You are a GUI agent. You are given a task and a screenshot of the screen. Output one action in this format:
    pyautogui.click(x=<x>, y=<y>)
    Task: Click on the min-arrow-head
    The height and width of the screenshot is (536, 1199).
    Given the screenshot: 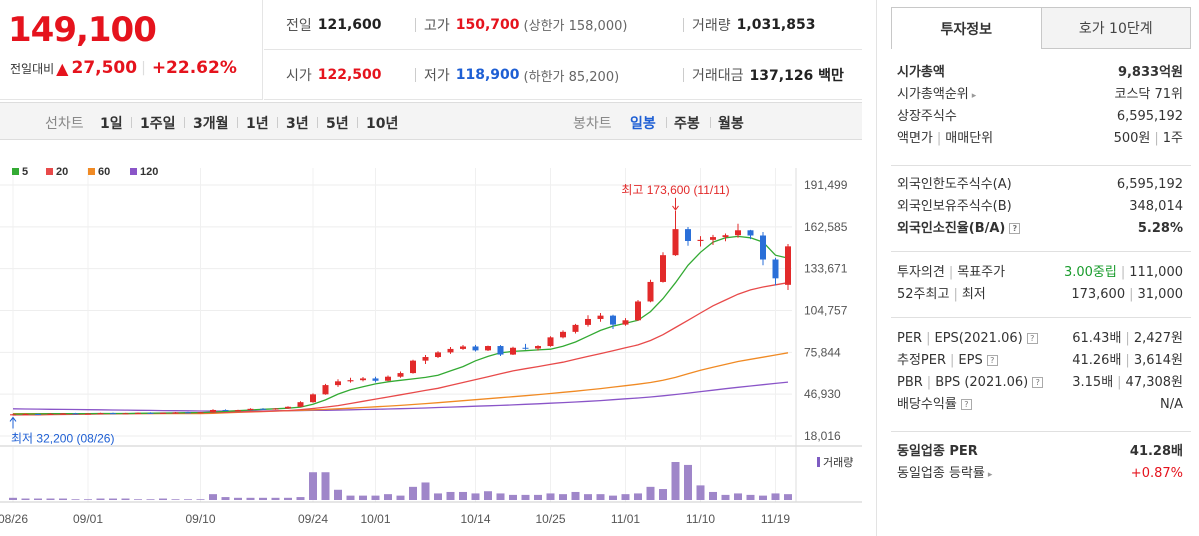 What is the action you would take?
    pyautogui.click(x=13, y=419)
    